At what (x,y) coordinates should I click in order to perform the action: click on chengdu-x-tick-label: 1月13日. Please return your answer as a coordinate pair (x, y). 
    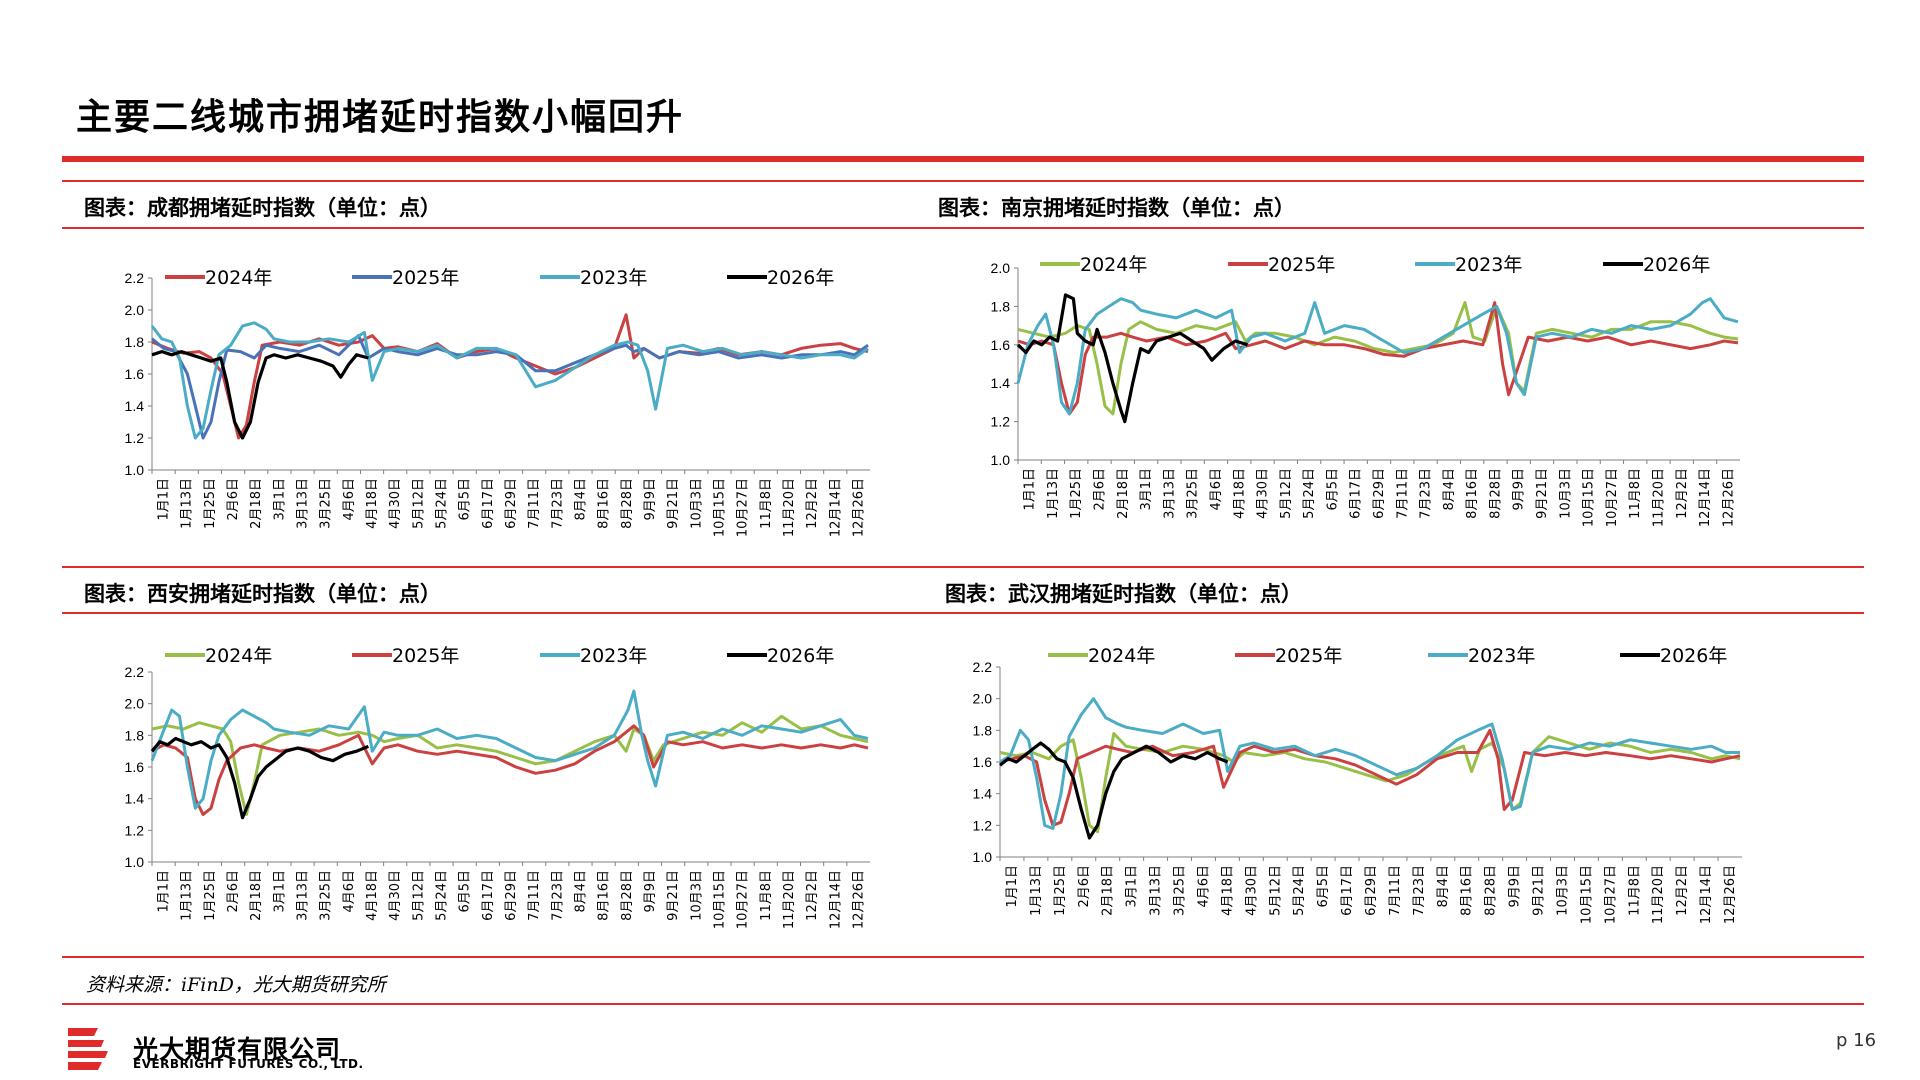
    Looking at the image, I should click on (187, 503).